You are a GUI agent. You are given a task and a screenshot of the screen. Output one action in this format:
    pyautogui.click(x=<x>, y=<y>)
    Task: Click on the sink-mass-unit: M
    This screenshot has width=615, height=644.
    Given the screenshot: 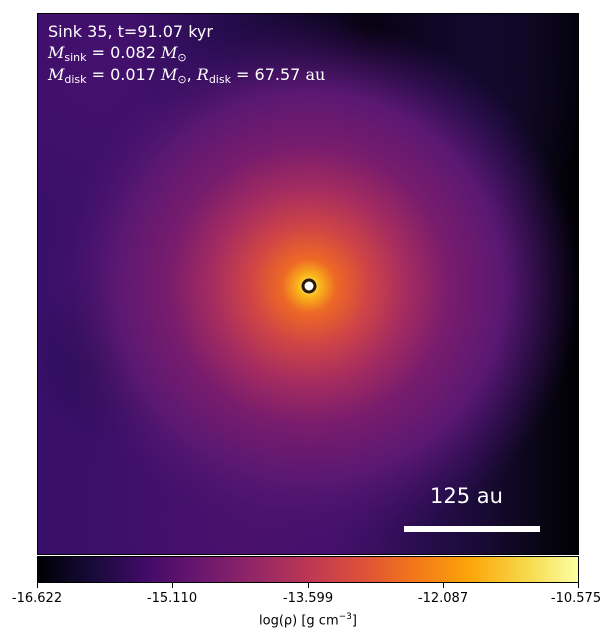 What is the action you would take?
    pyautogui.click(x=169, y=52)
    